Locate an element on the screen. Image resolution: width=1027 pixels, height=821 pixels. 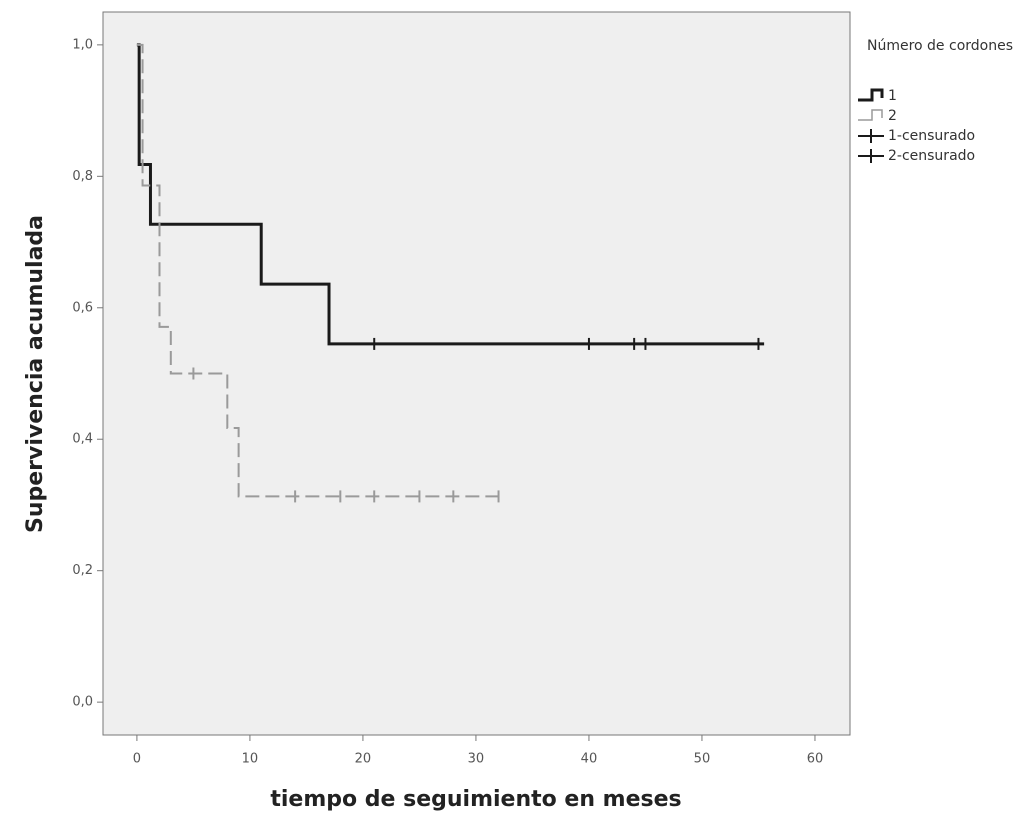
x-tick-label: 0 is located at coordinates (137, 759).